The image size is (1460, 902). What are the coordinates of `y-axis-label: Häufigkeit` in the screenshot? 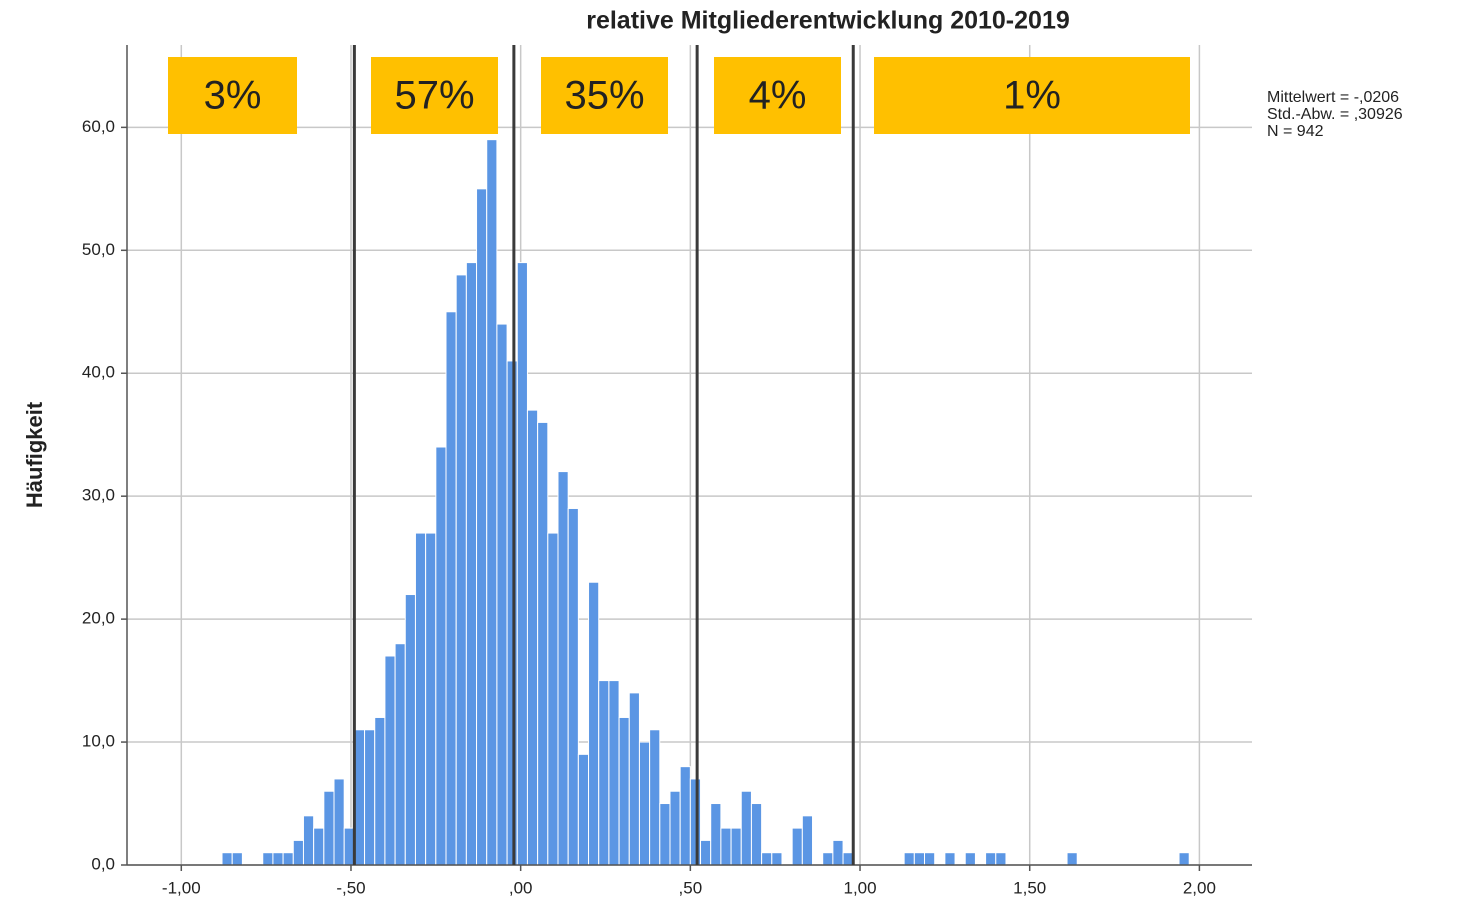 It's located at (34, 454).